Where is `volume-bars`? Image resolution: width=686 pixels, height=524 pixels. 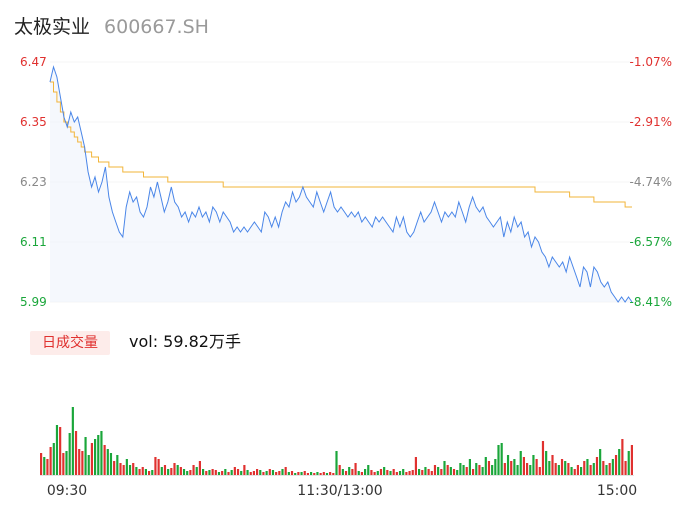
volume-bars is located at coordinates (337, 441).